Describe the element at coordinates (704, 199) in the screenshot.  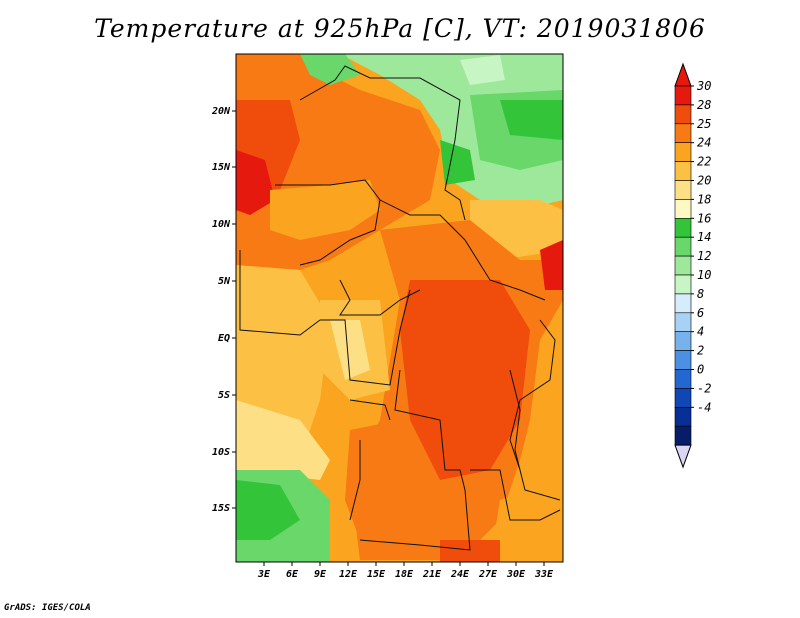
I see `colorbar-label: 18` at that location.